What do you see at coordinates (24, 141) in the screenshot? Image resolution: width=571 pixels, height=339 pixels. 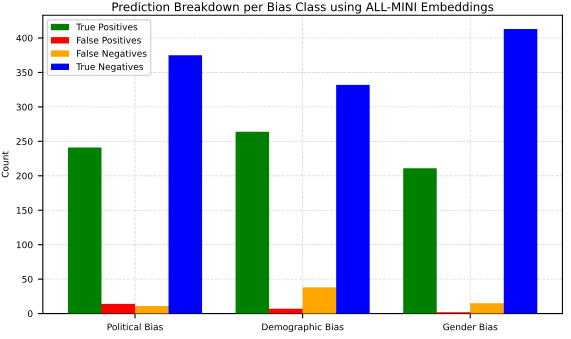 I see `y-tick-label: 250` at bounding box center [24, 141].